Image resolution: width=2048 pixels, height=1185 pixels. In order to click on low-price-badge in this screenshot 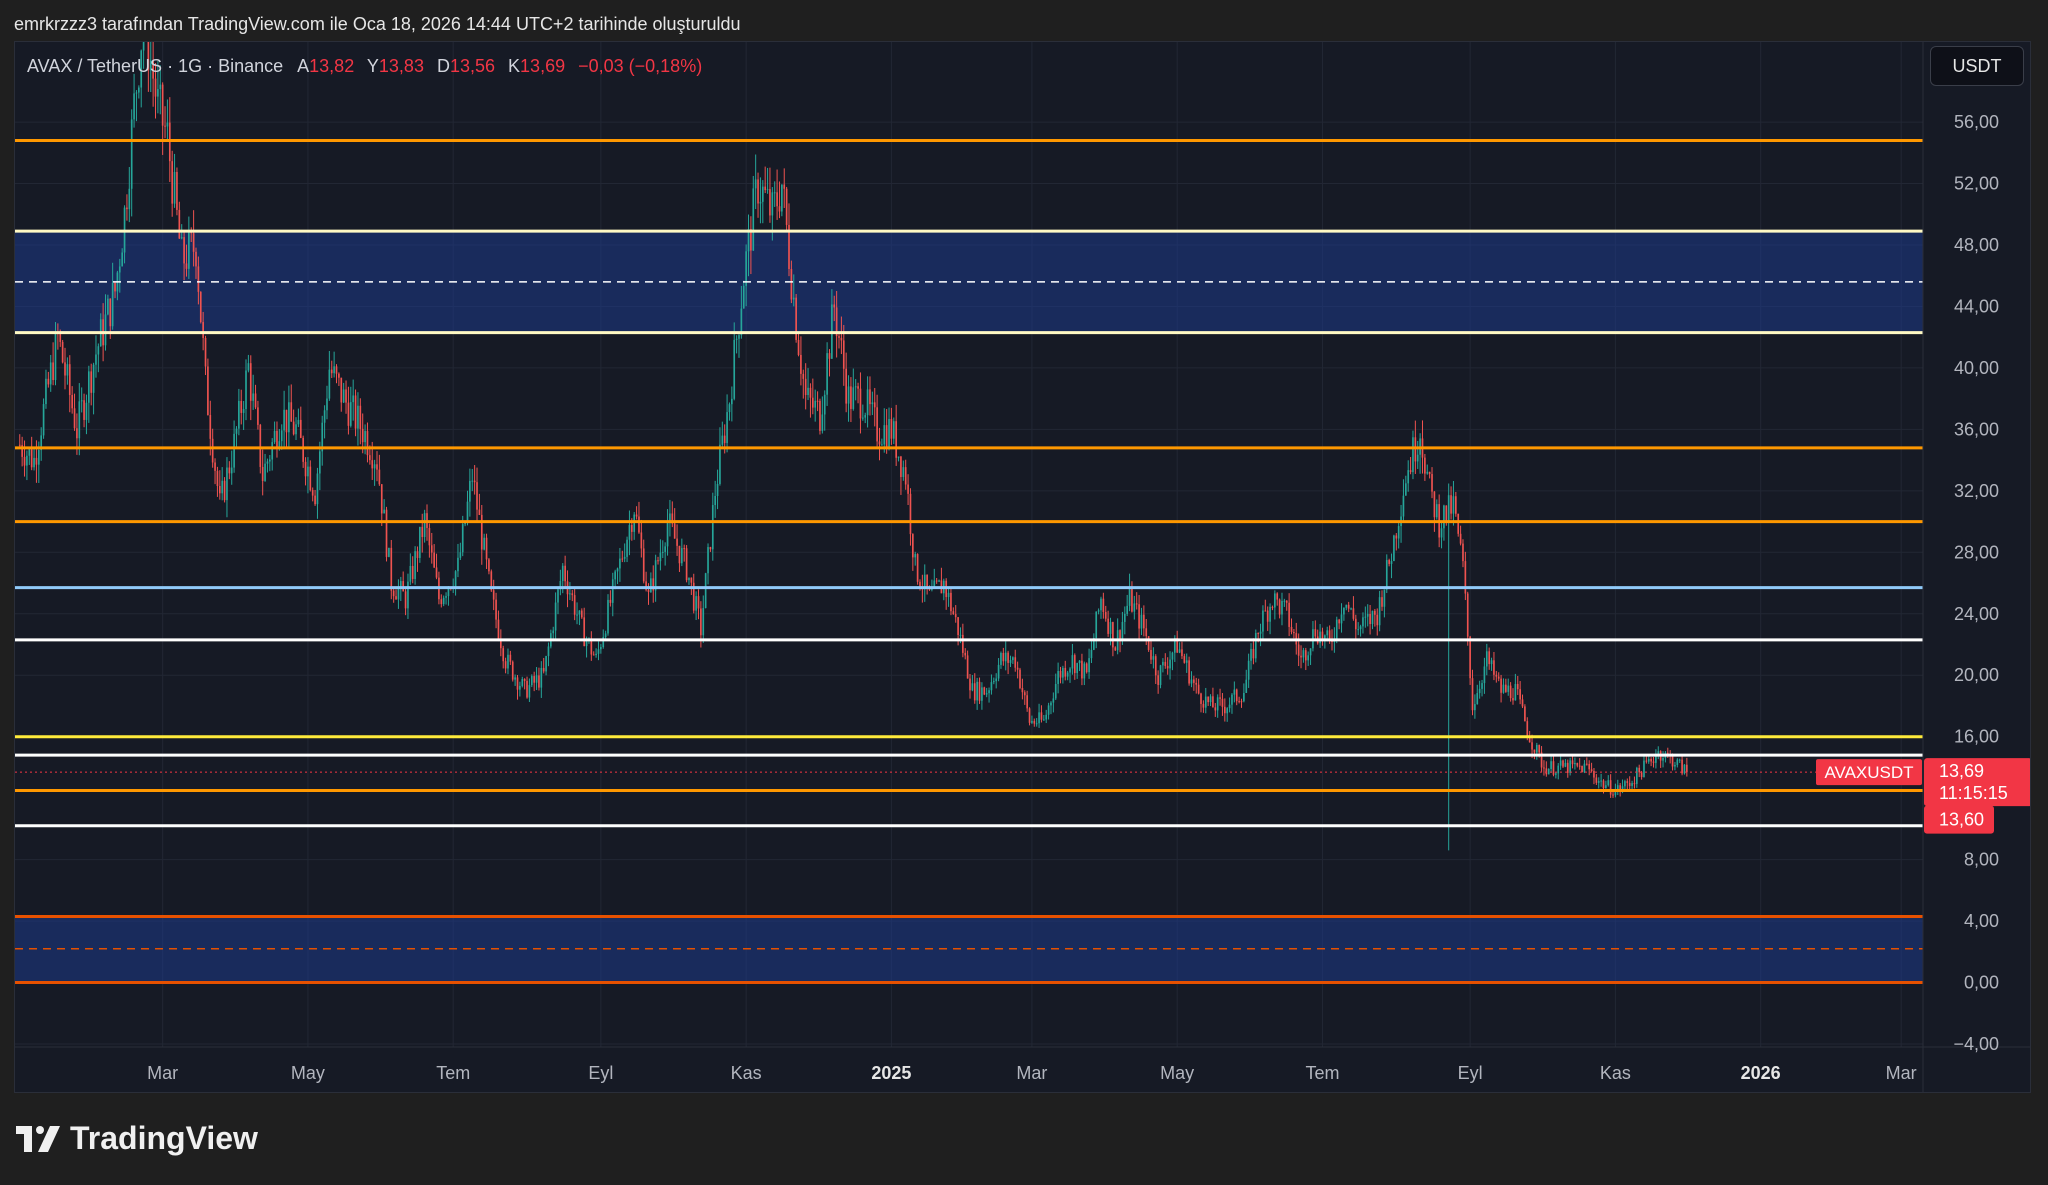, I will do `click(1959, 819)`.